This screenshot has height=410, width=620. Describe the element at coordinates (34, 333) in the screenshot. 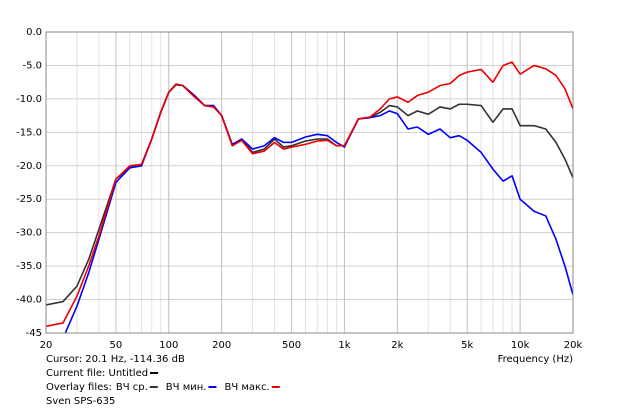

I see `y-tick-label: -45` at that location.